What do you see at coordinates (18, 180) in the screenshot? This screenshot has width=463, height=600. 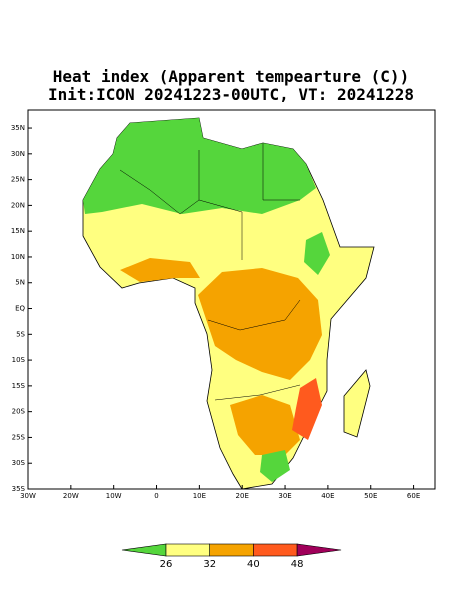 I see `y-tick-label: 25N` at bounding box center [18, 180].